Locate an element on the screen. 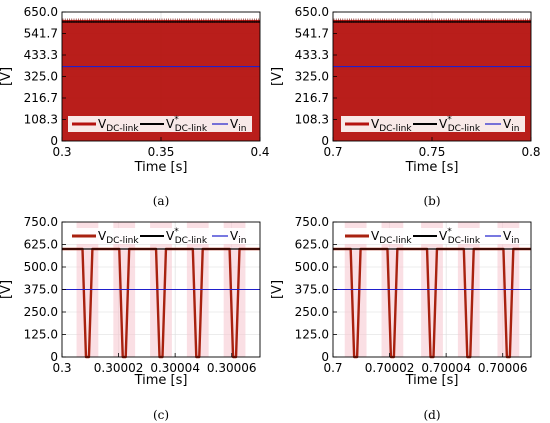  x-tick-label: 0.30004 is located at coordinates (175, 368).